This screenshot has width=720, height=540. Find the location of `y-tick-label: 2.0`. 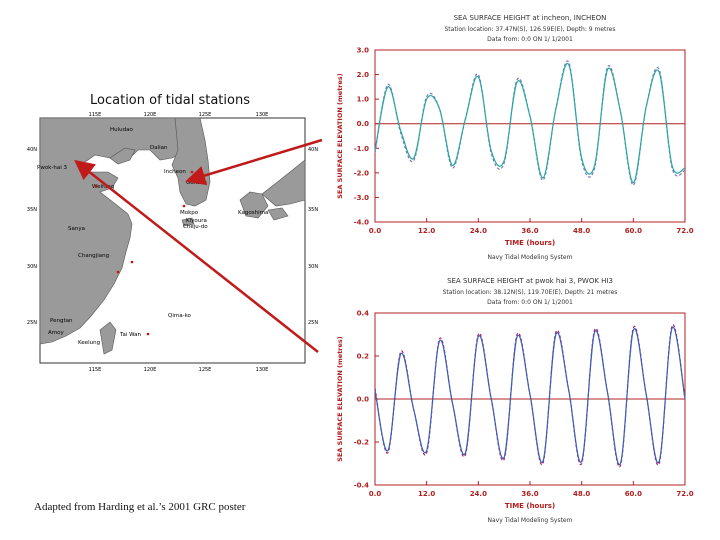

y-tick-label: 2.0 is located at coordinates (363, 75).